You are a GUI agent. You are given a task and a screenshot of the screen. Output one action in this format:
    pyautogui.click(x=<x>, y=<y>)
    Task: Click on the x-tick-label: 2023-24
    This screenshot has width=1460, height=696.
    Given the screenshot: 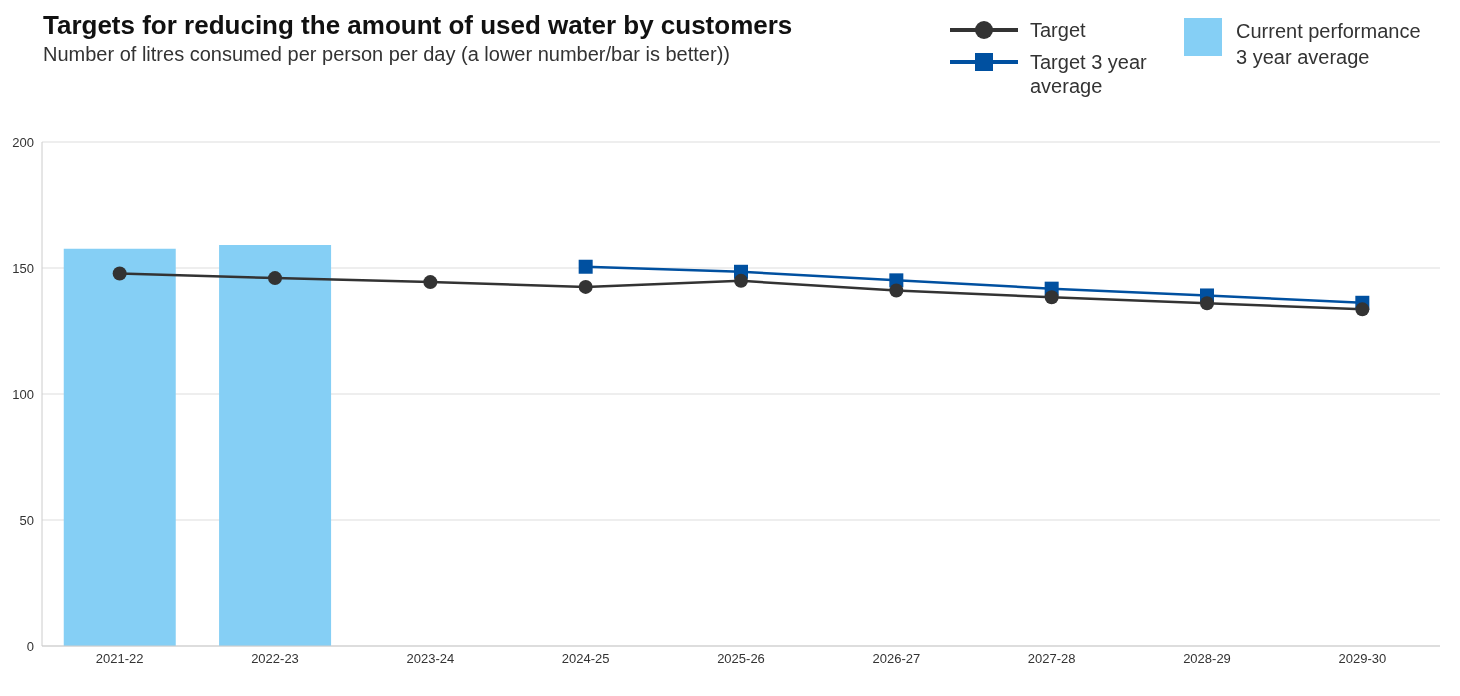 What is the action you would take?
    pyautogui.click(x=430, y=659)
    